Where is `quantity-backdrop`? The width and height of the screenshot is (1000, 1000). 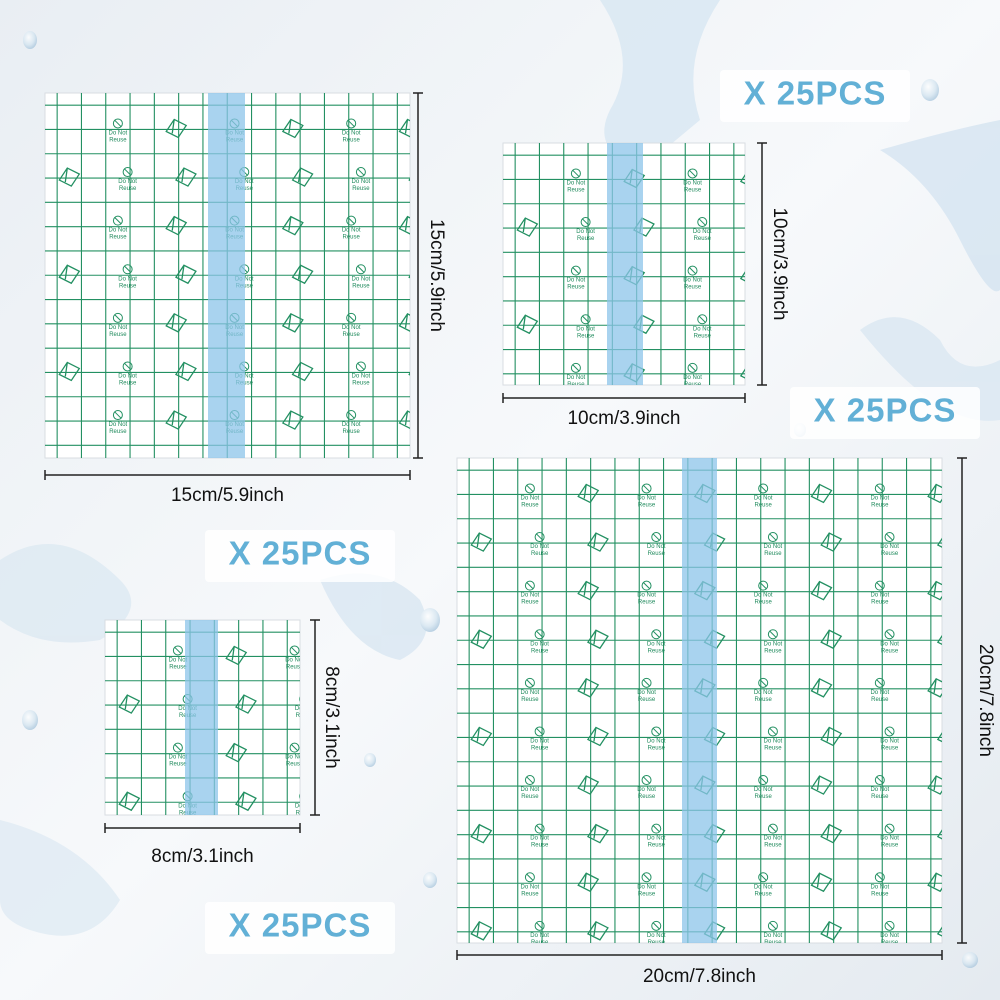
quantity-backdrop is located at coordinates (300, 556).